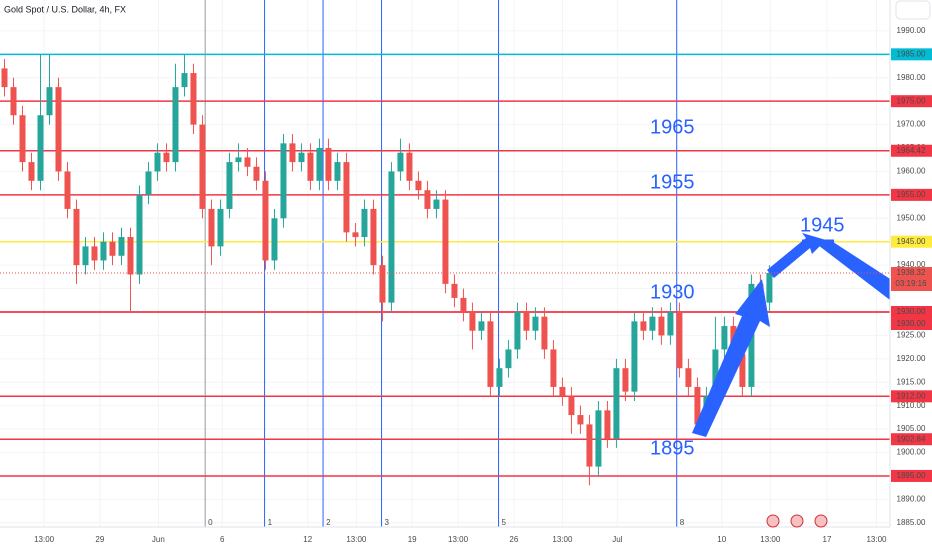  Describe the element at coordinates (911, 498) in the screenshot. I see `y-tick-label: 1890.00` at that location.